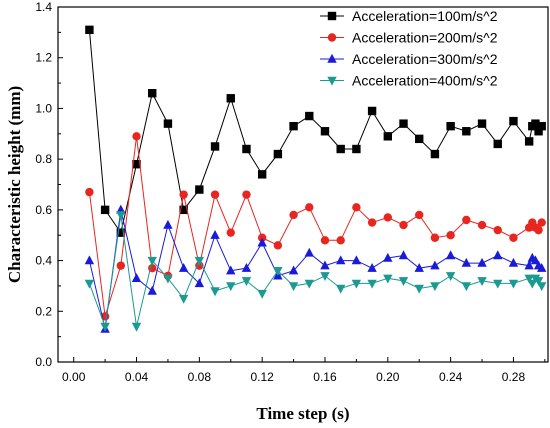  What do you see at coordinates (262, 377) in the screenshot?
I see `x-tick-label: 0.12` at bounding box center [262, 377].